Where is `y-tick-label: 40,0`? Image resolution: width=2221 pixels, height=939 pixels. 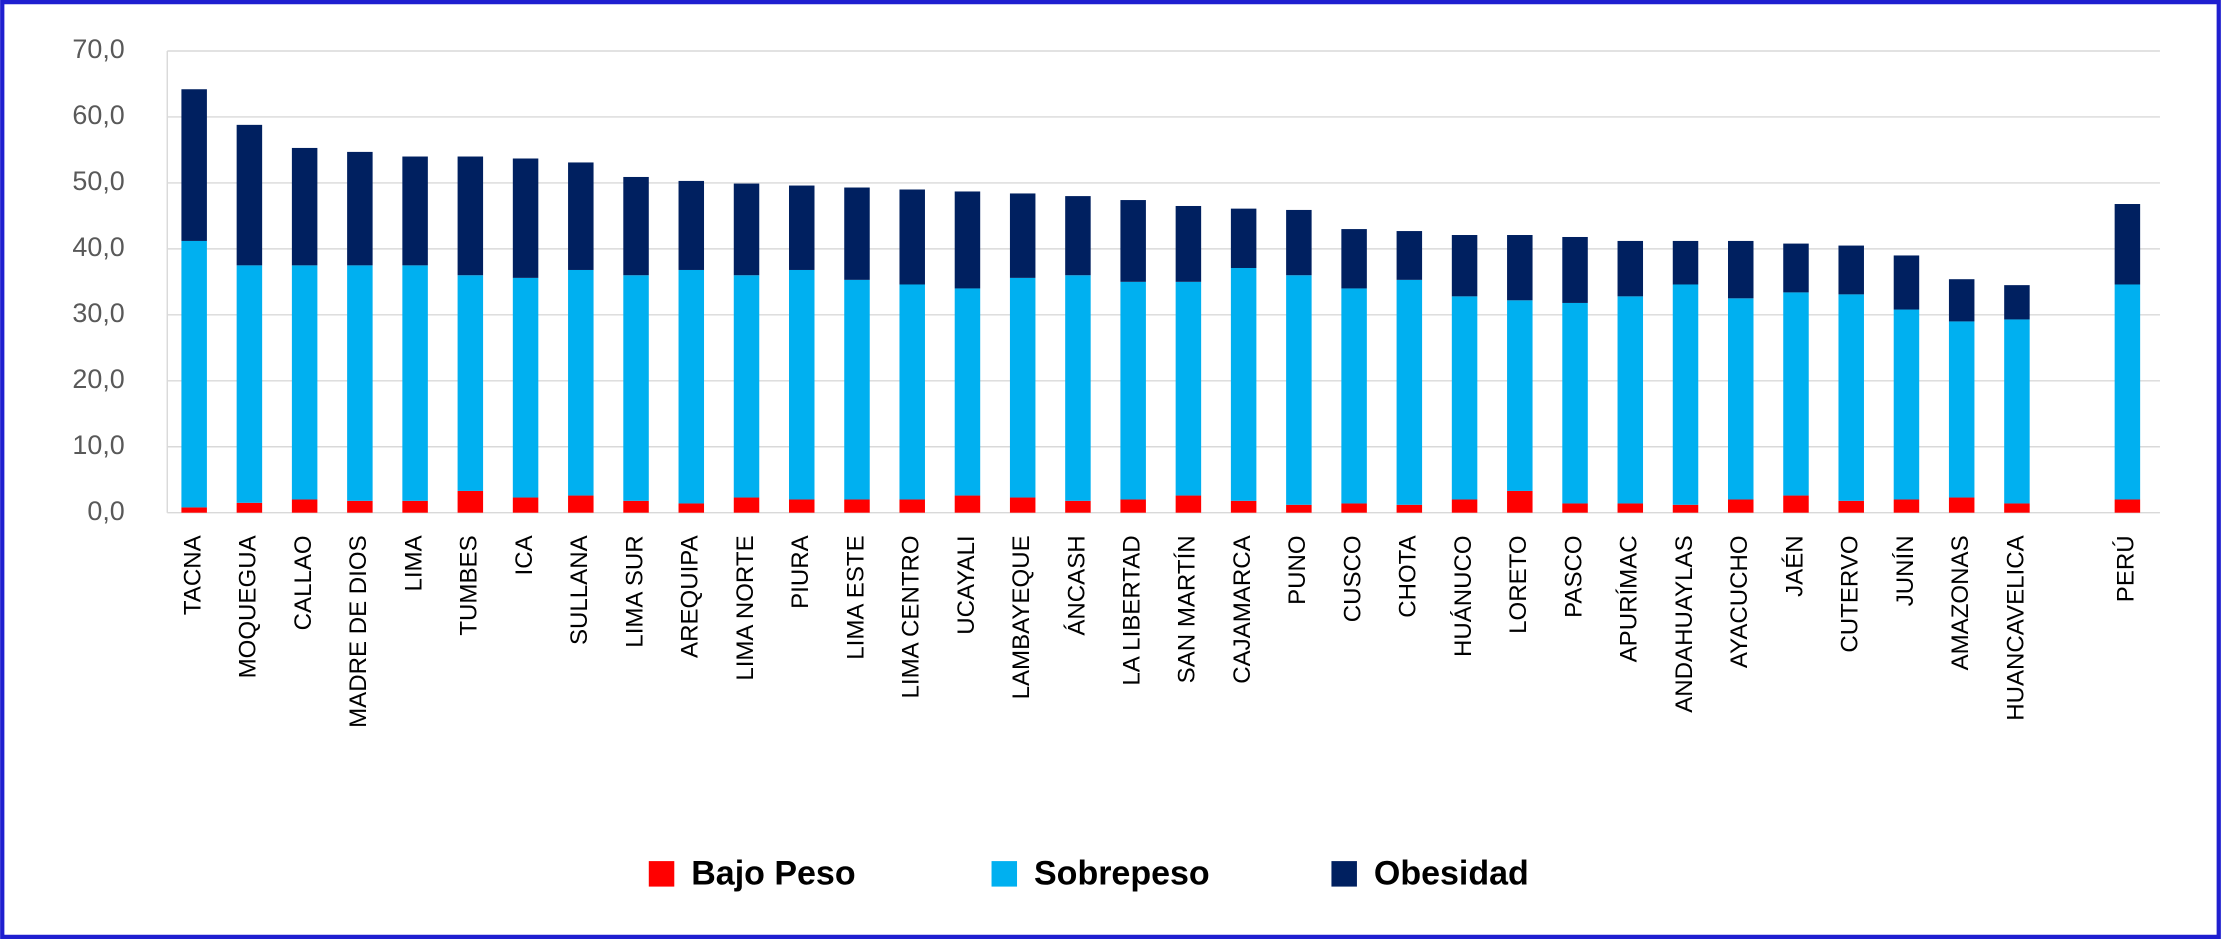 y-tick-label: 40,0 is located at coordinates (98, 247).